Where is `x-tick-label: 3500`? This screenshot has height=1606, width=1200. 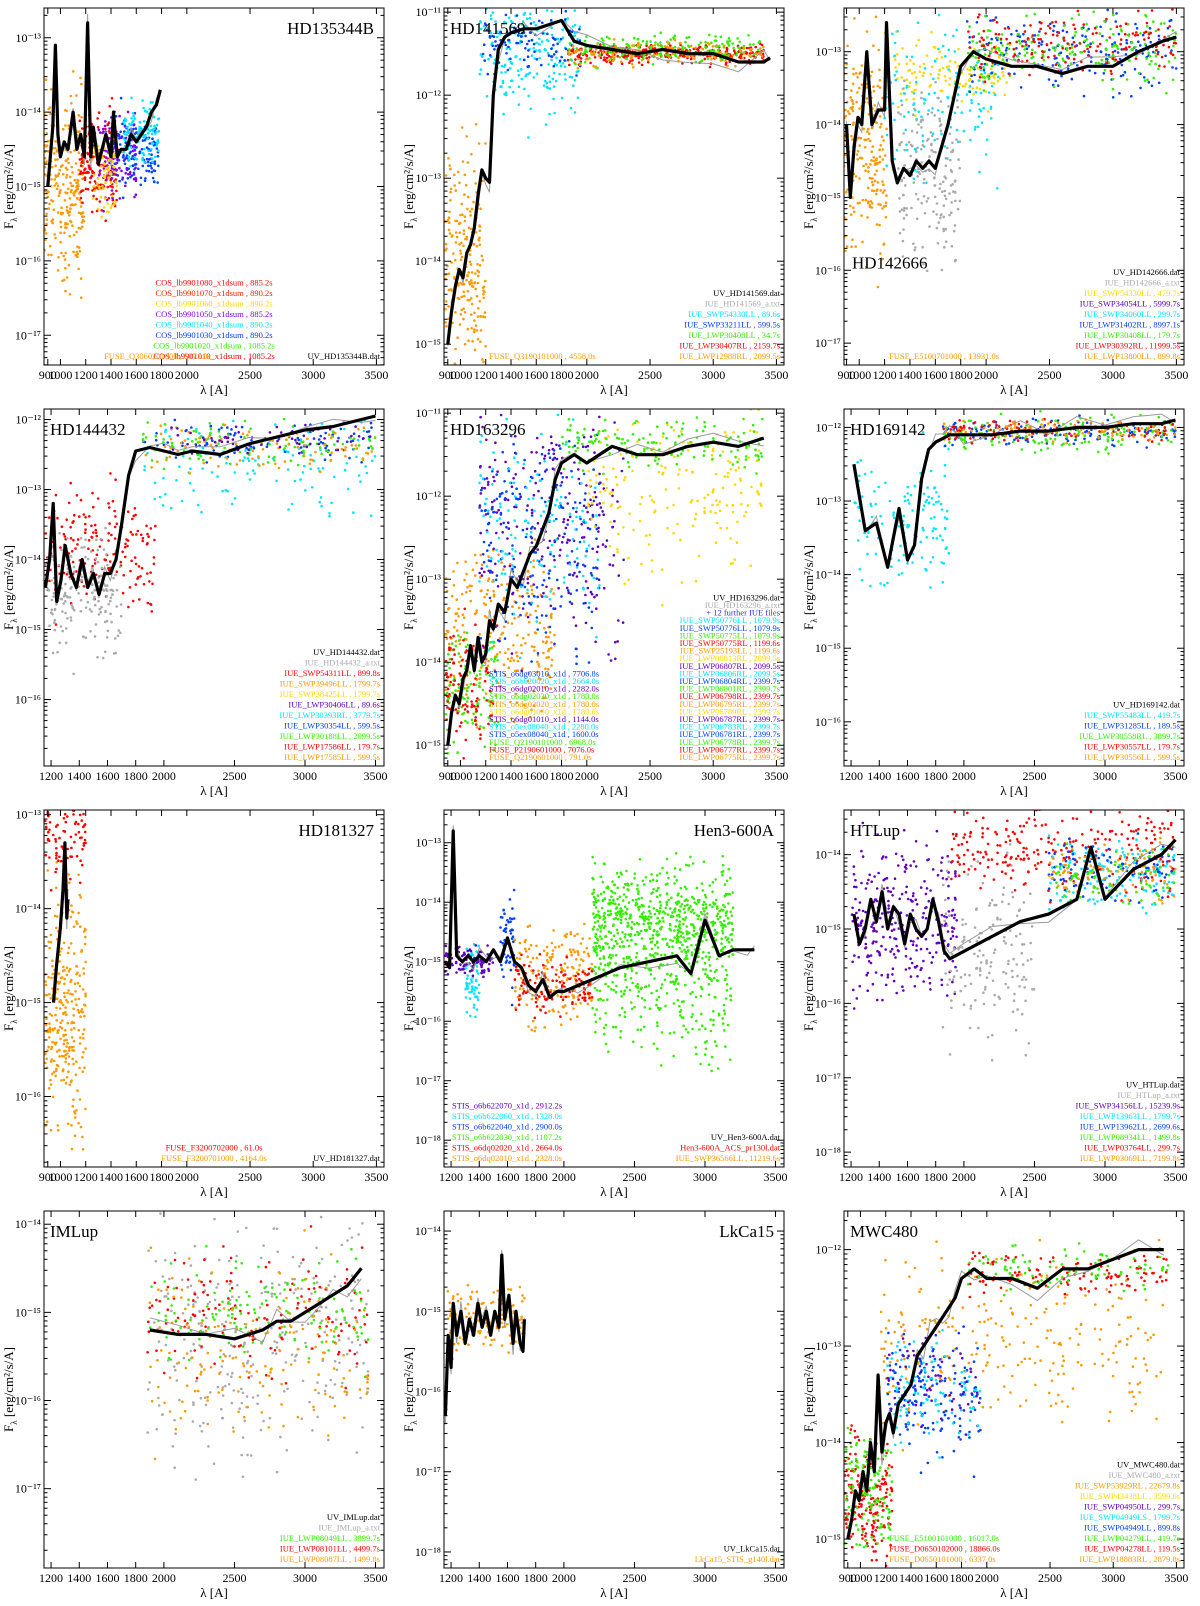
x-tick-label: 3500 is located at coordinates (776, 375).